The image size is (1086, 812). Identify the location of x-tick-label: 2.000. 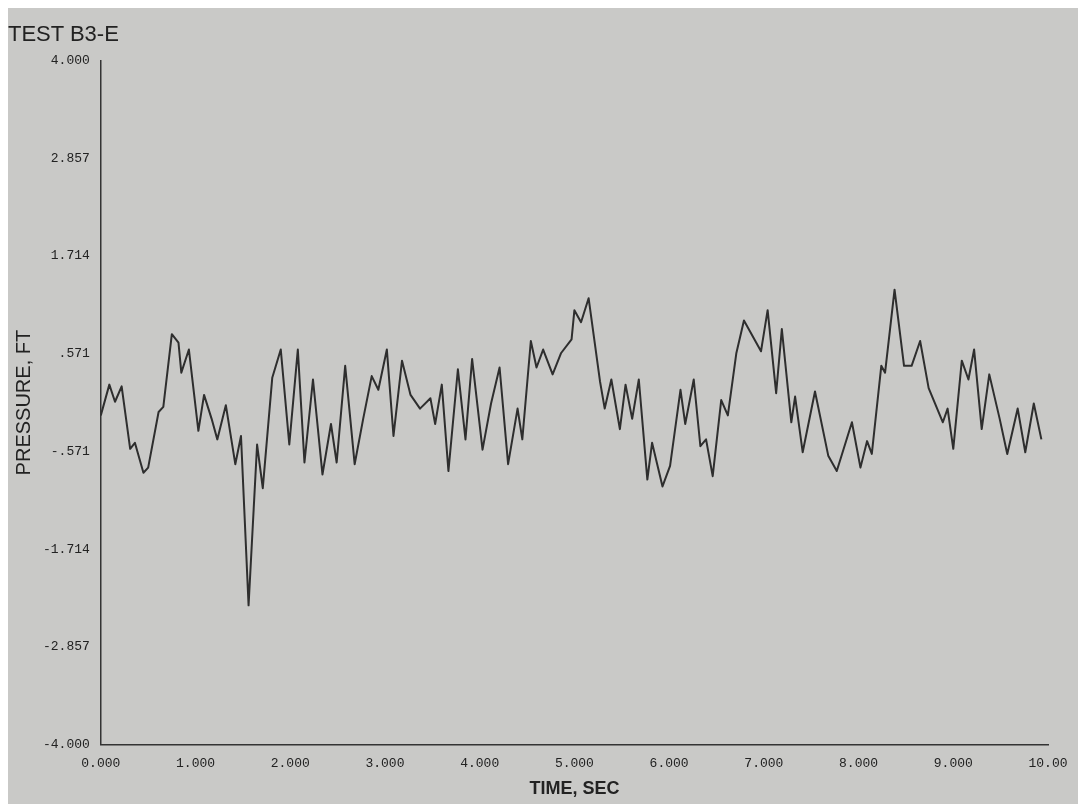
(290, 764).